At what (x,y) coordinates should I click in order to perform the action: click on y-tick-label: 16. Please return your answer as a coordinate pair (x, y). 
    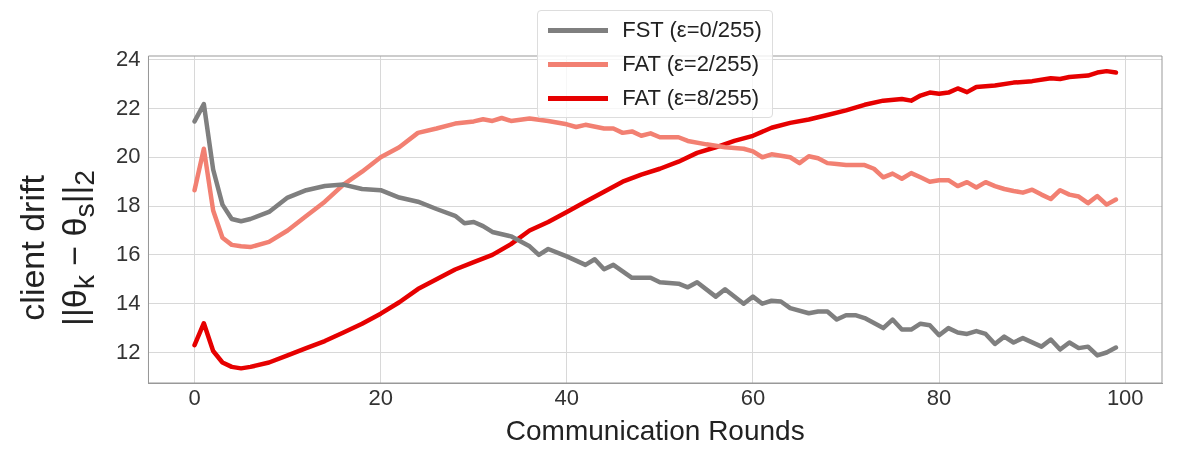
    Looking at the image, I should click on (128, 253).